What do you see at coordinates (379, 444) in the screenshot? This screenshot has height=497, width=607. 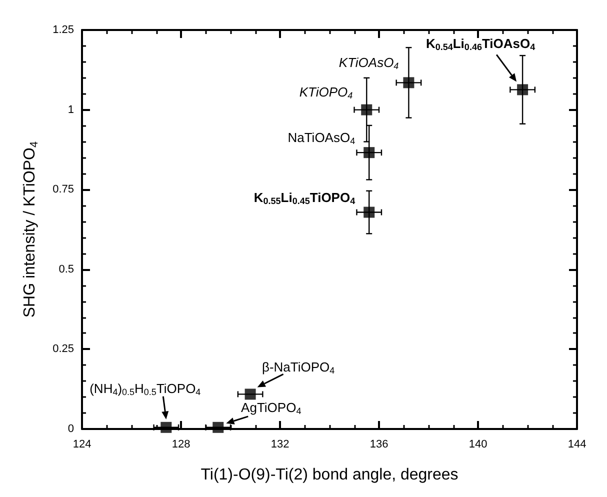 I see `x-tick-label: 136` at bounding box center [379, 444].